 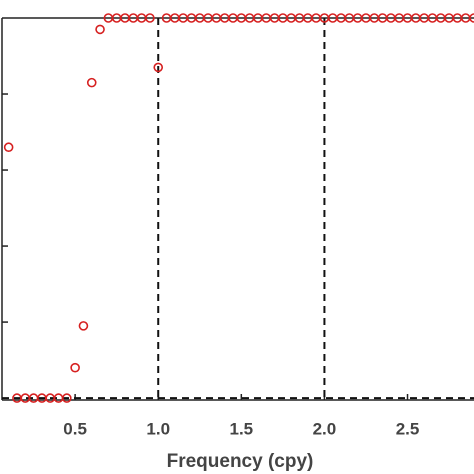 What do you see at coordinates (325, 428) in the screenshot?
I see `x-tick-label: 2.0` at bounding box center [325, 428].